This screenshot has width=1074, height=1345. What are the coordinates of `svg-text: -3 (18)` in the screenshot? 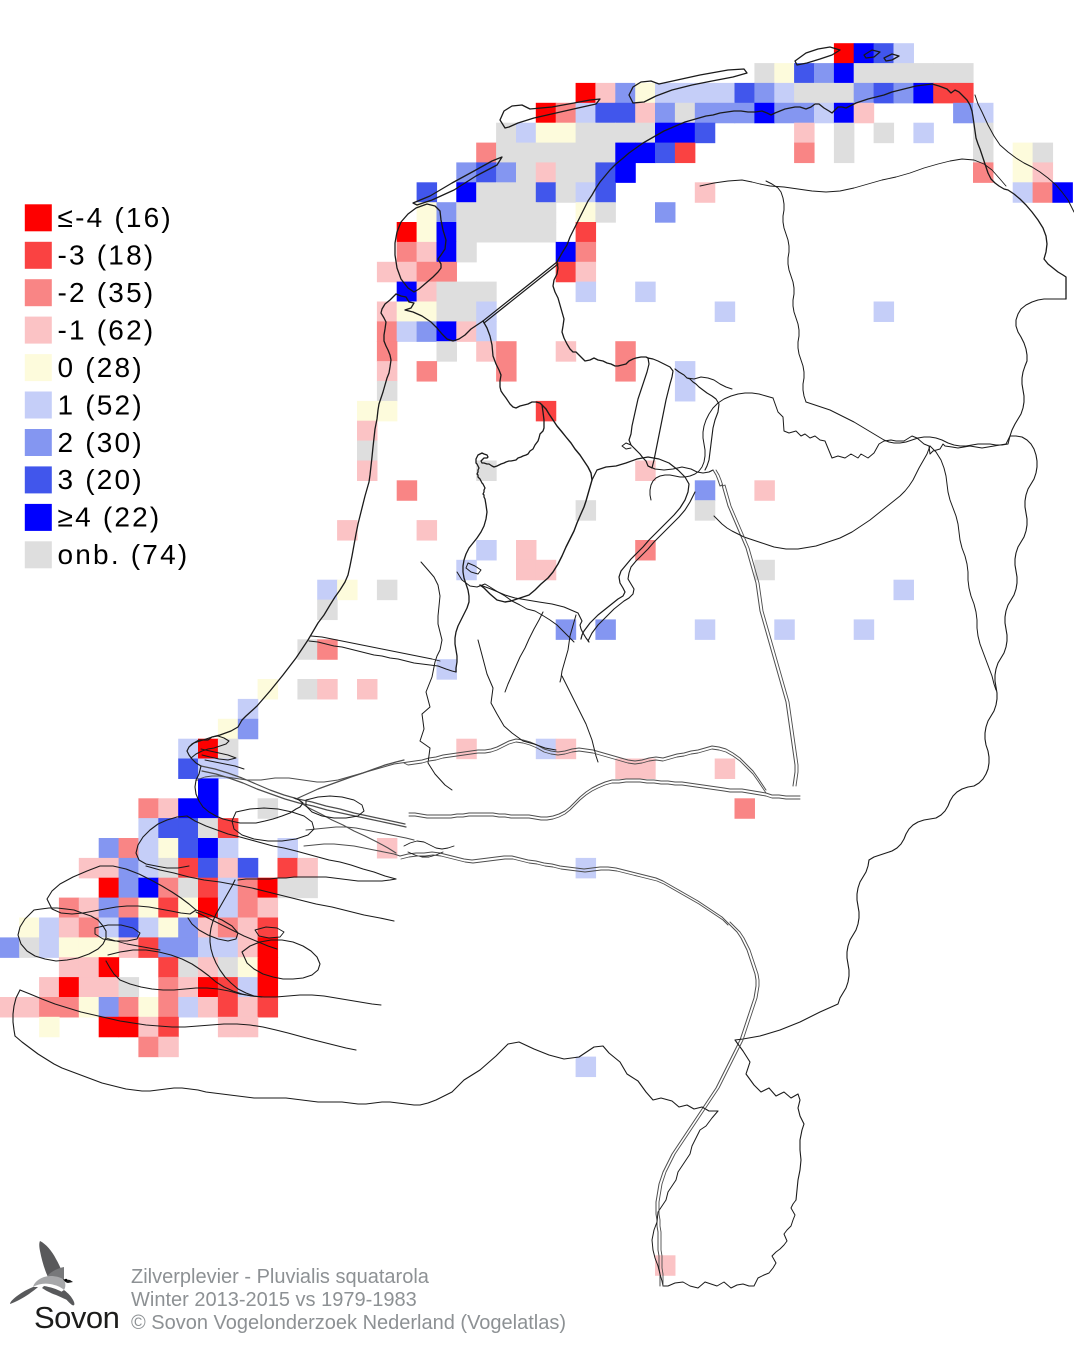 It's located at (107, 255).